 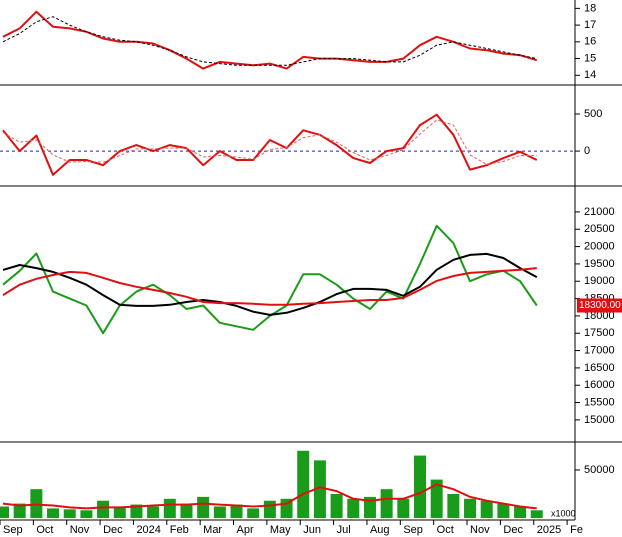 I want to click on y-tick-label: 15500, so click(x=599, y=402).